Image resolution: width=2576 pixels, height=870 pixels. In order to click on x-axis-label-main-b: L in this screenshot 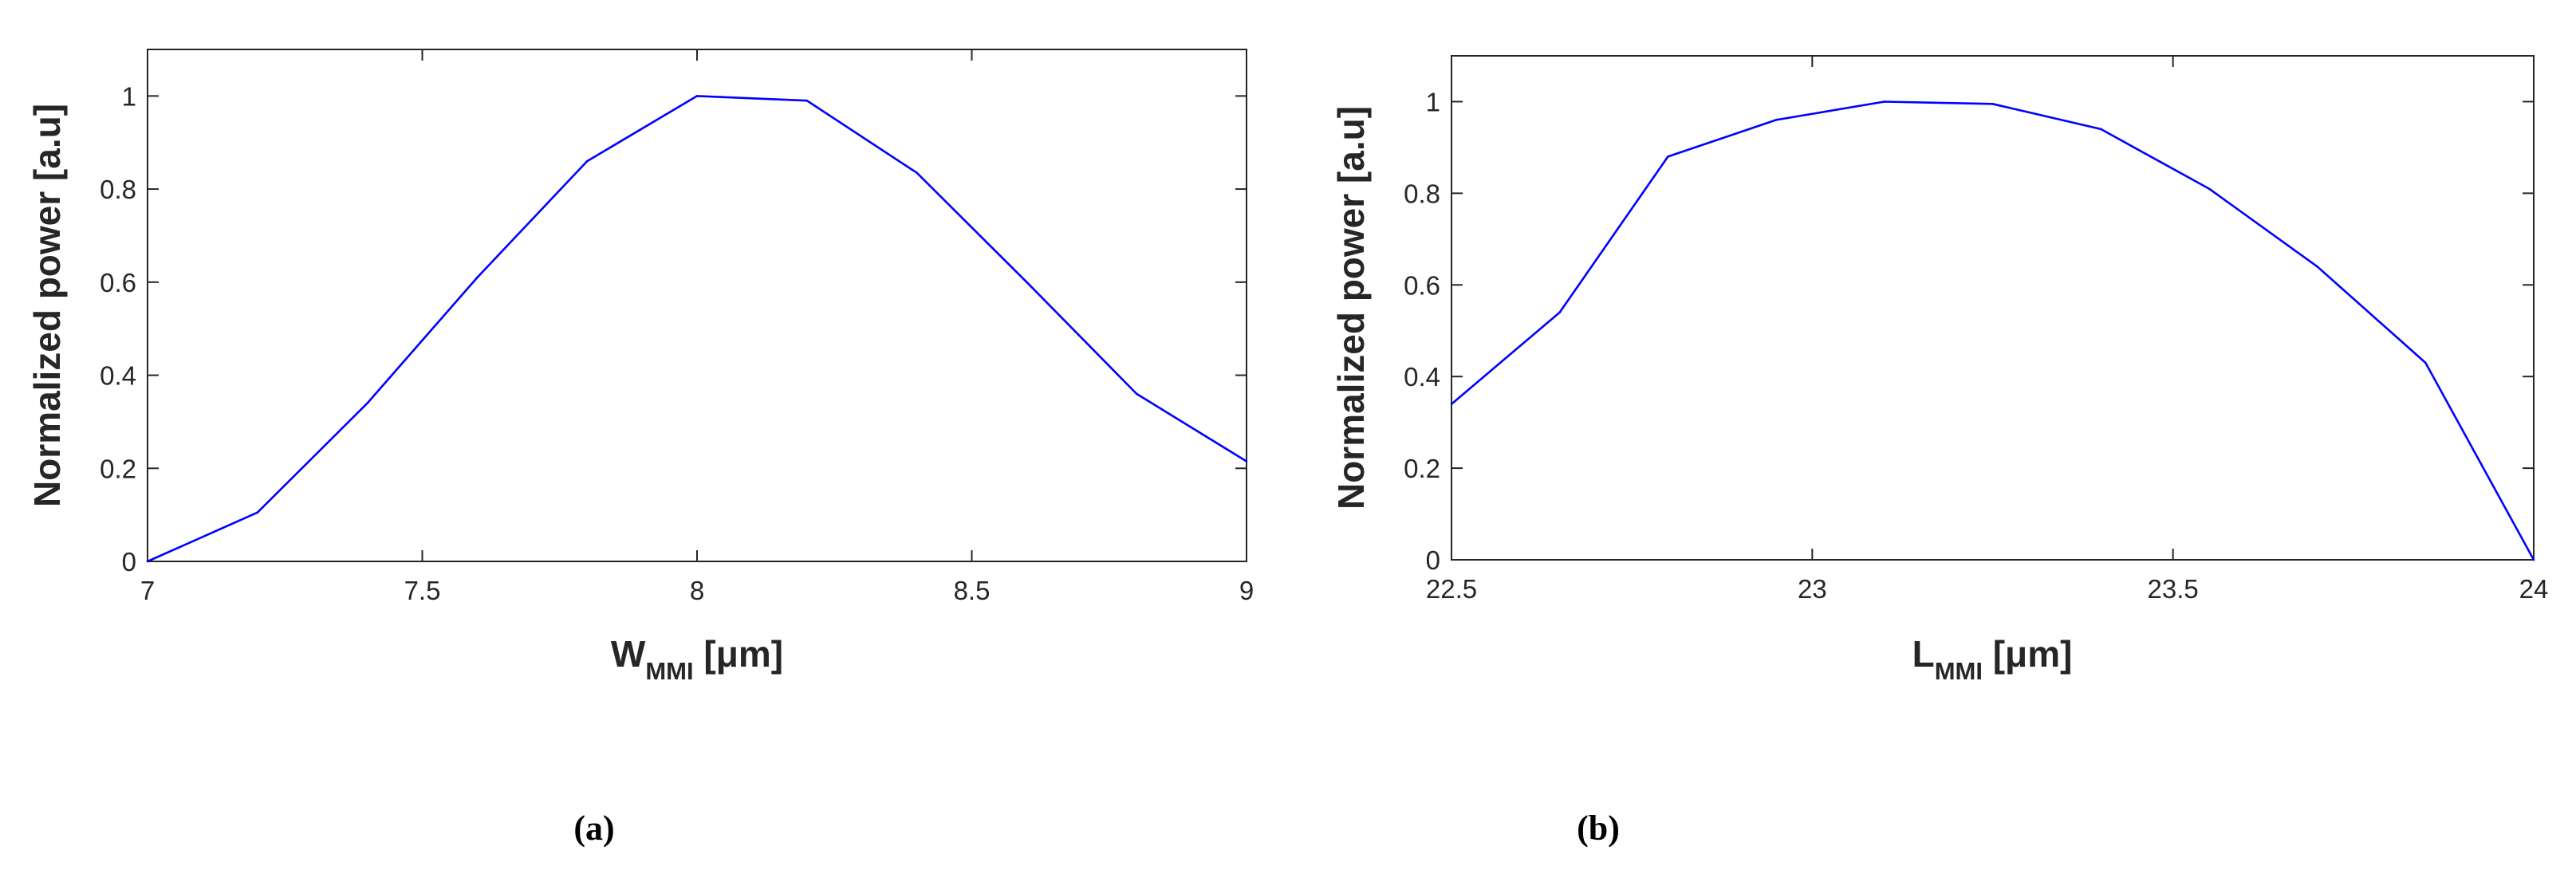, I will do `click(1923, 654)`.